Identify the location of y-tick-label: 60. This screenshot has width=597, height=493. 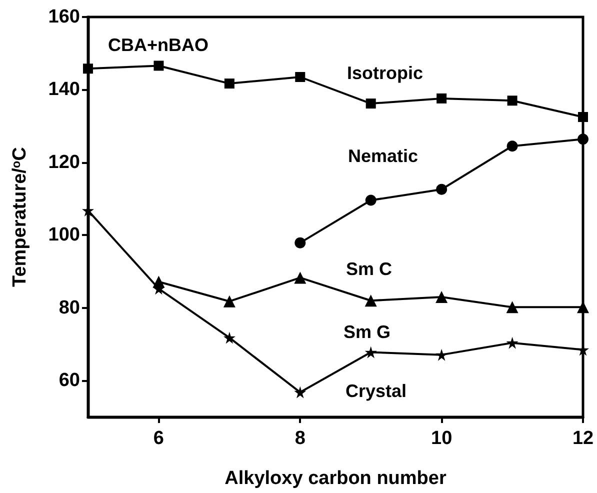
(69, 381).